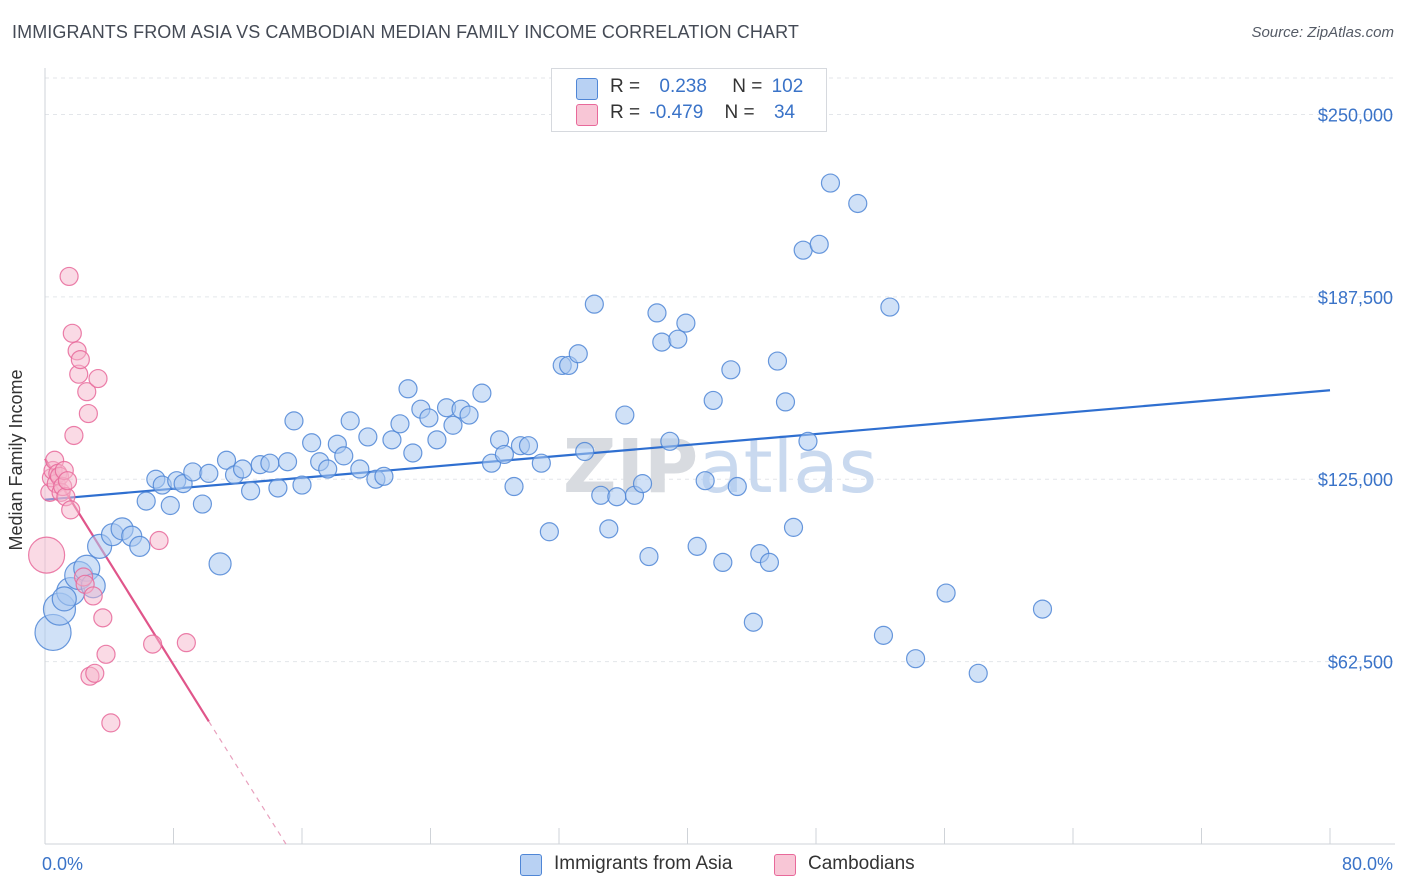 The width and height of the screenshot is (1406, 892). Describe the element at coordinates (247, 783) in the screenshot. I see `cambodian-trend-extension` at that location.